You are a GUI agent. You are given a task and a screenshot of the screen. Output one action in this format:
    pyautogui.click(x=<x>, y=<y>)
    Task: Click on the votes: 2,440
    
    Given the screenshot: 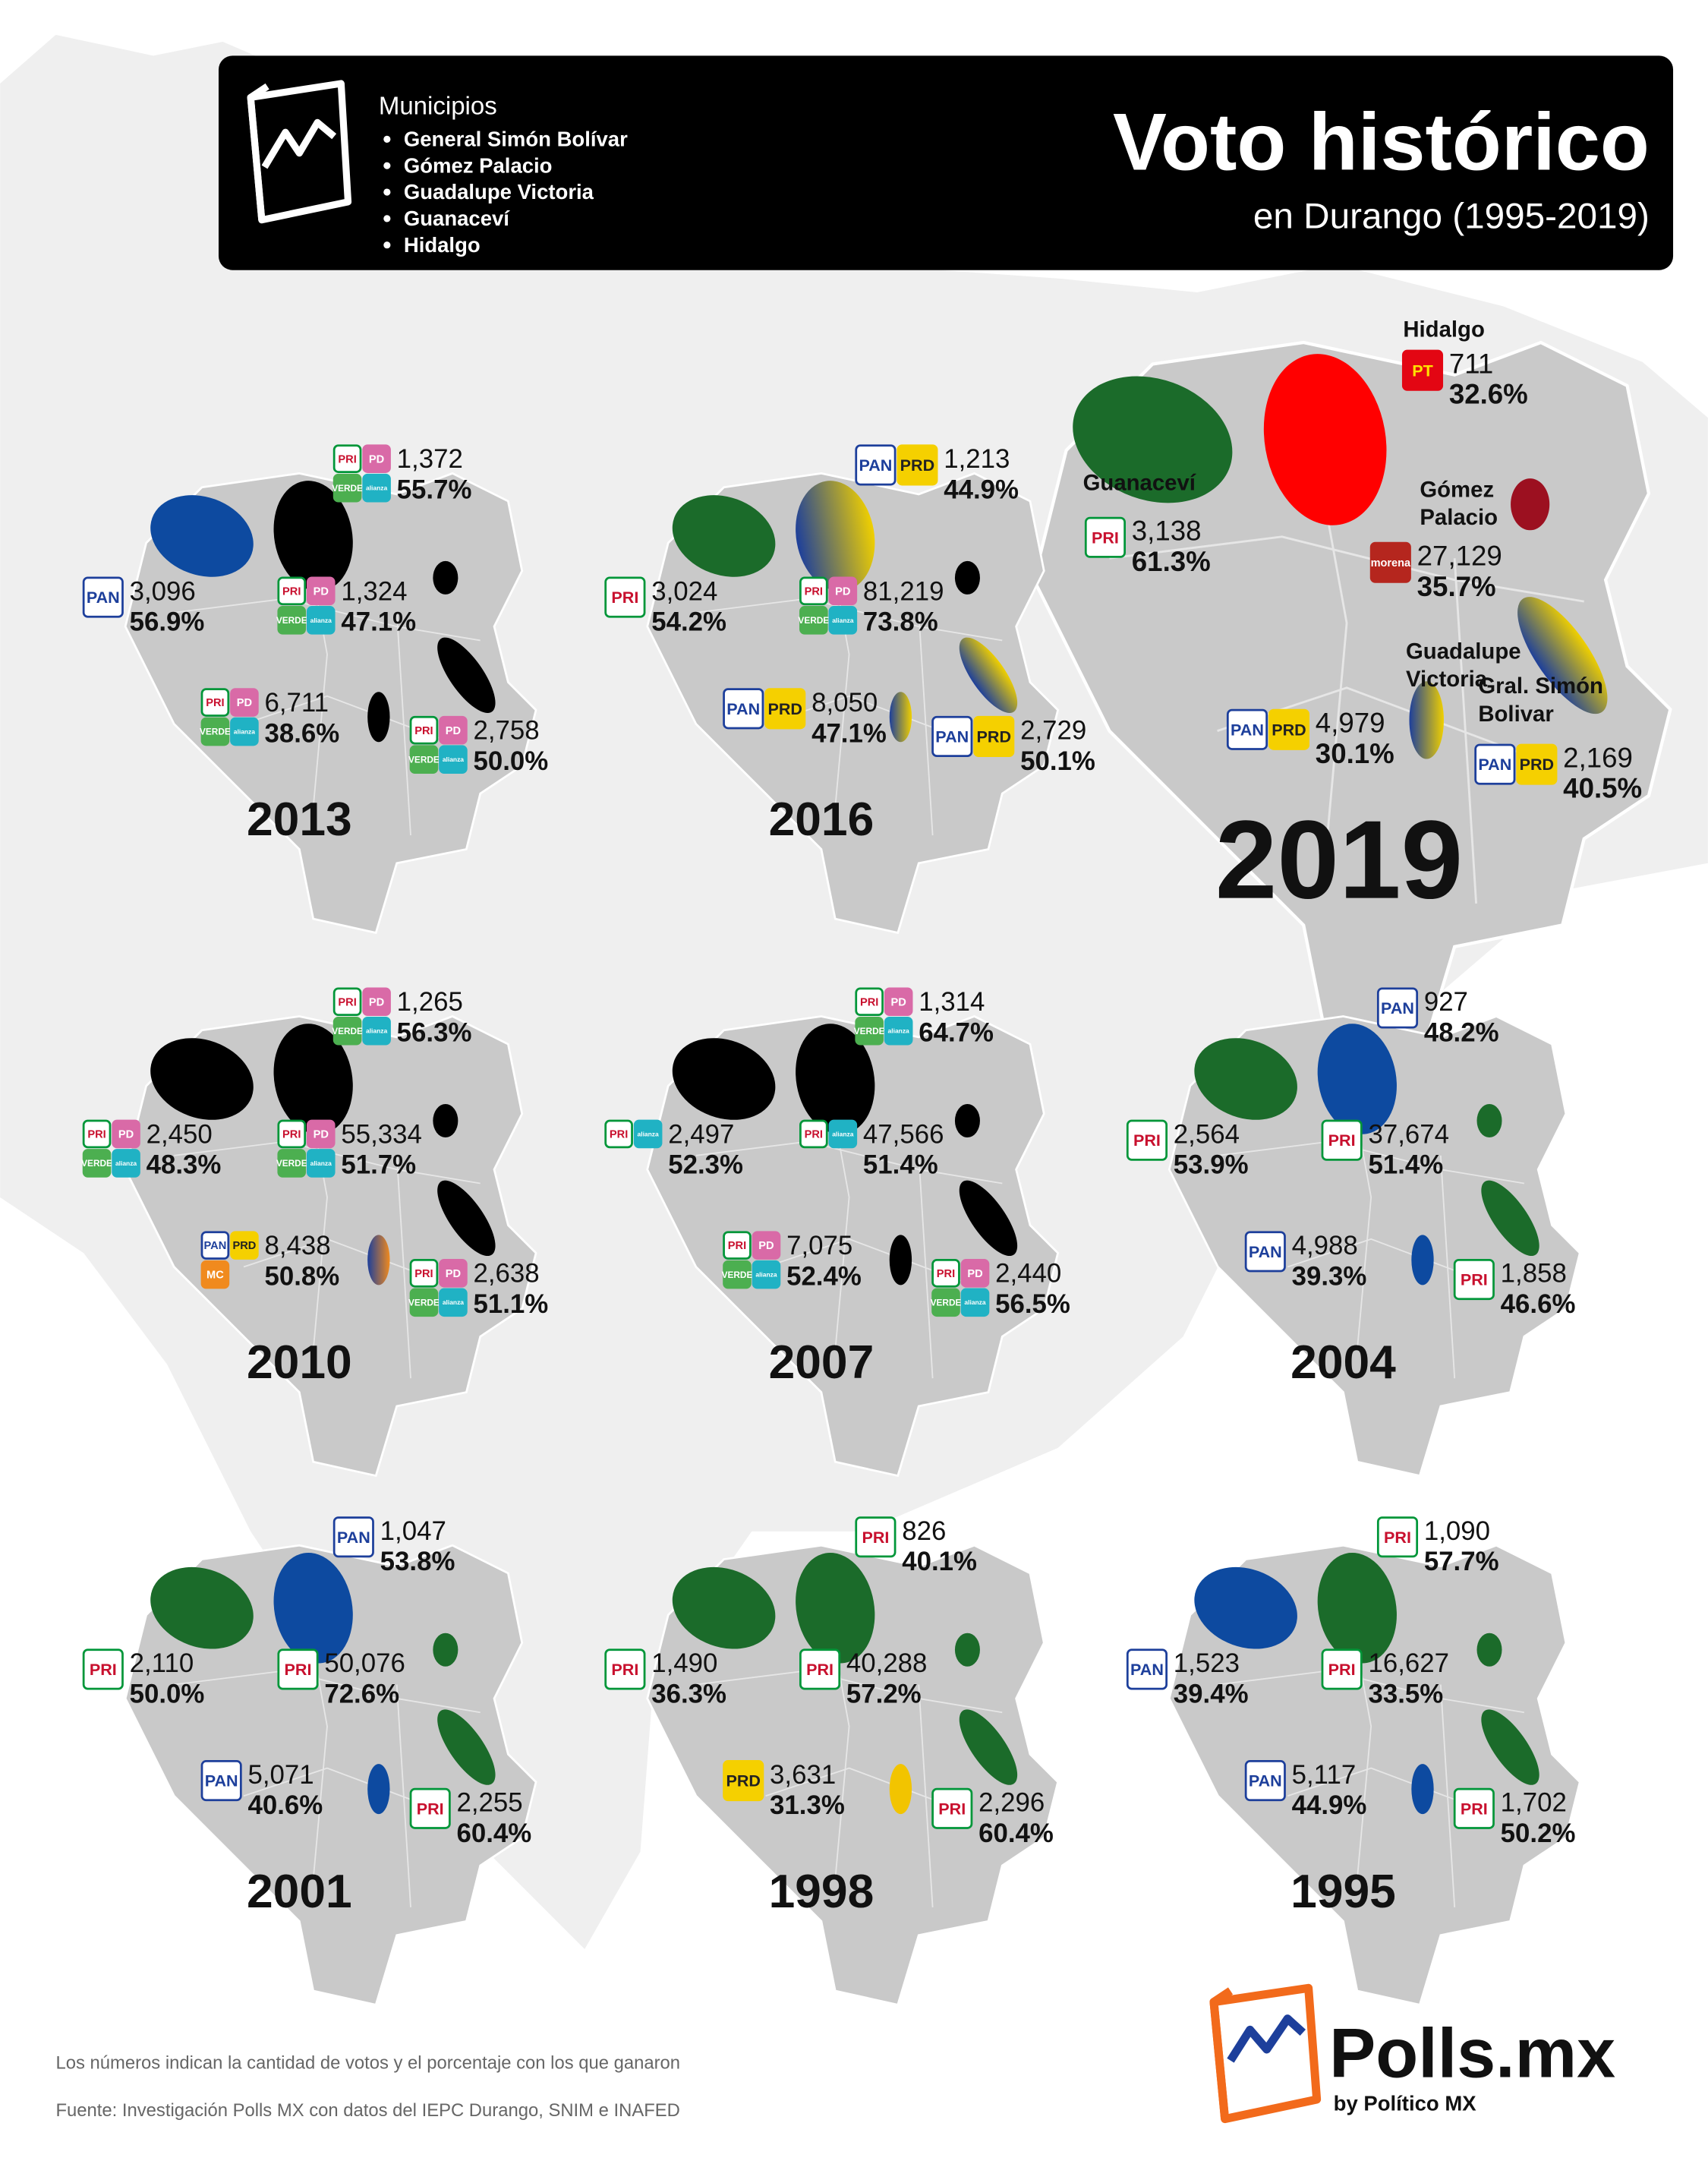 What is the action you would take?
    pyautogui.click(x=1028, y=1274)
    